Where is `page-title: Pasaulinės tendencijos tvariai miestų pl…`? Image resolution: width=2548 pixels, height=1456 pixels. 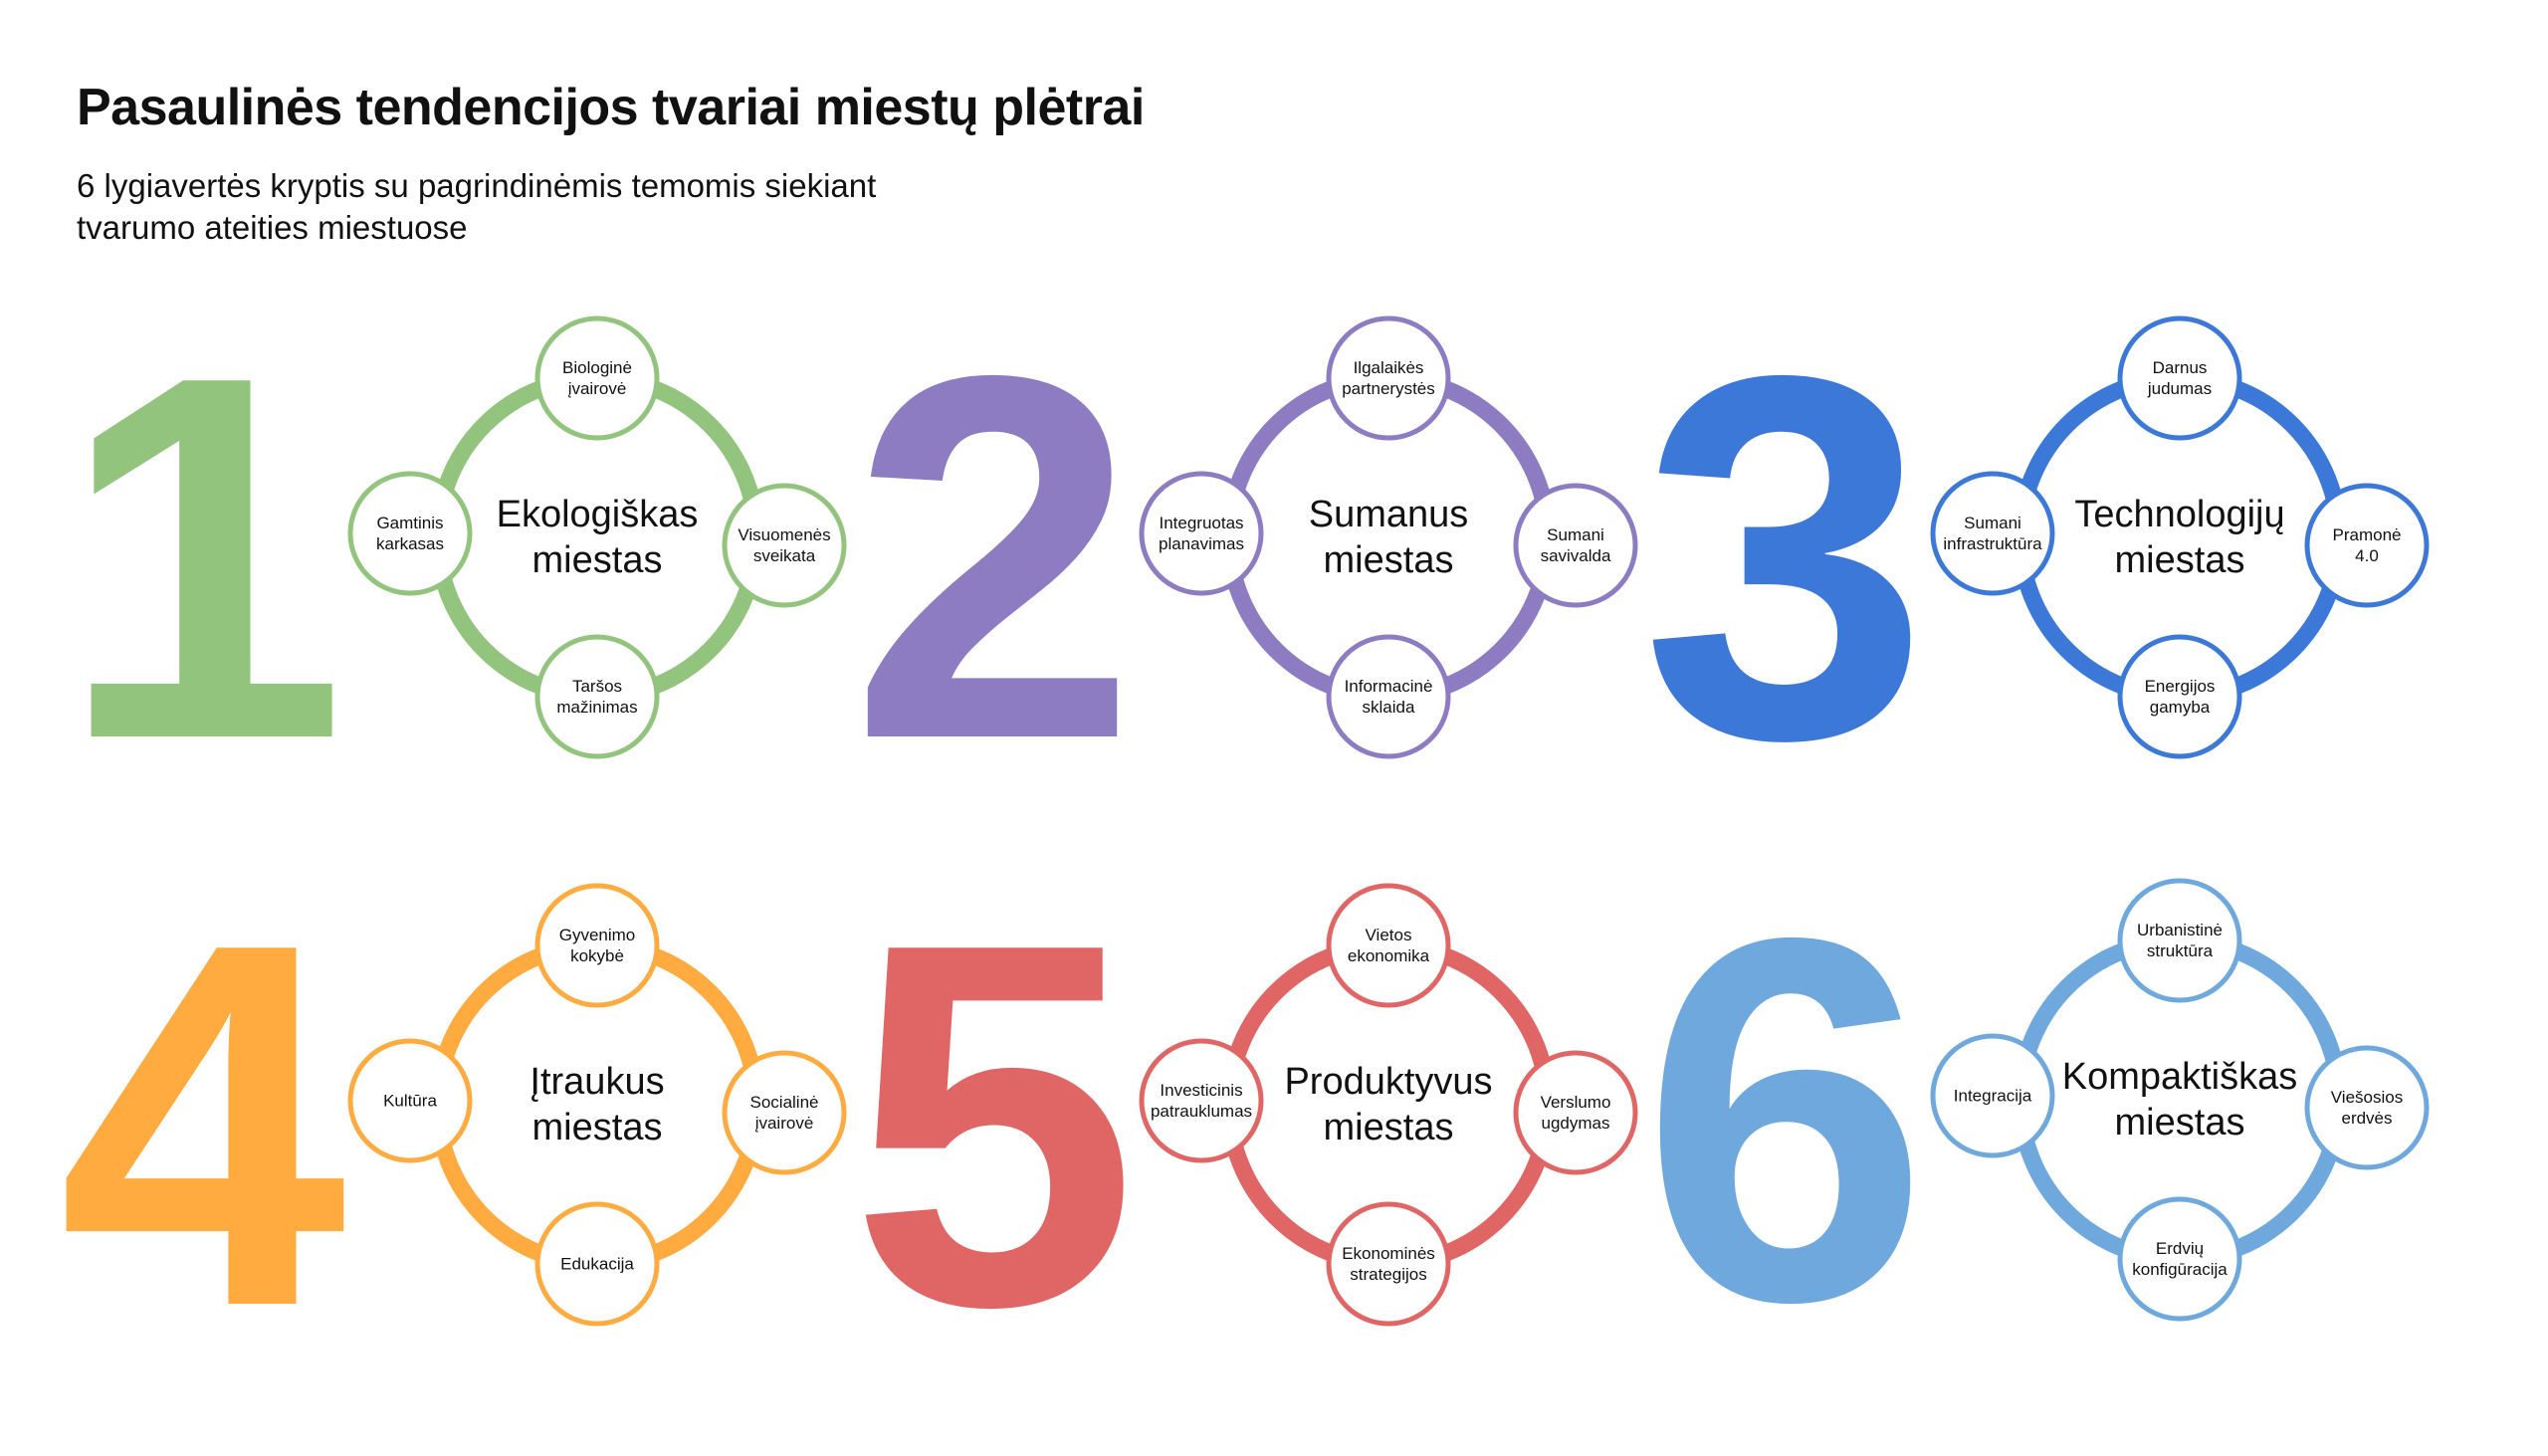 page-title: Pasaulinės tendencijos tvariai miestų pl… is located at coordinates (611, 107).